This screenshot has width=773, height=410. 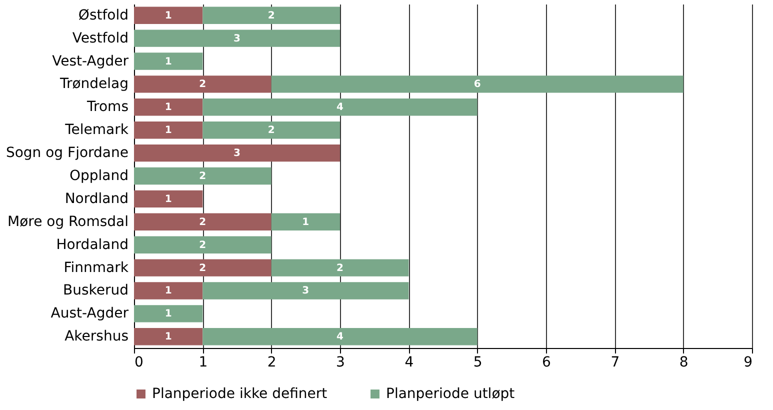 What do you see at coordinates (67, 153) in the screenshot?
I see `y-tick-label: Sogn og Fjordane` at bounding box center [67, 153].